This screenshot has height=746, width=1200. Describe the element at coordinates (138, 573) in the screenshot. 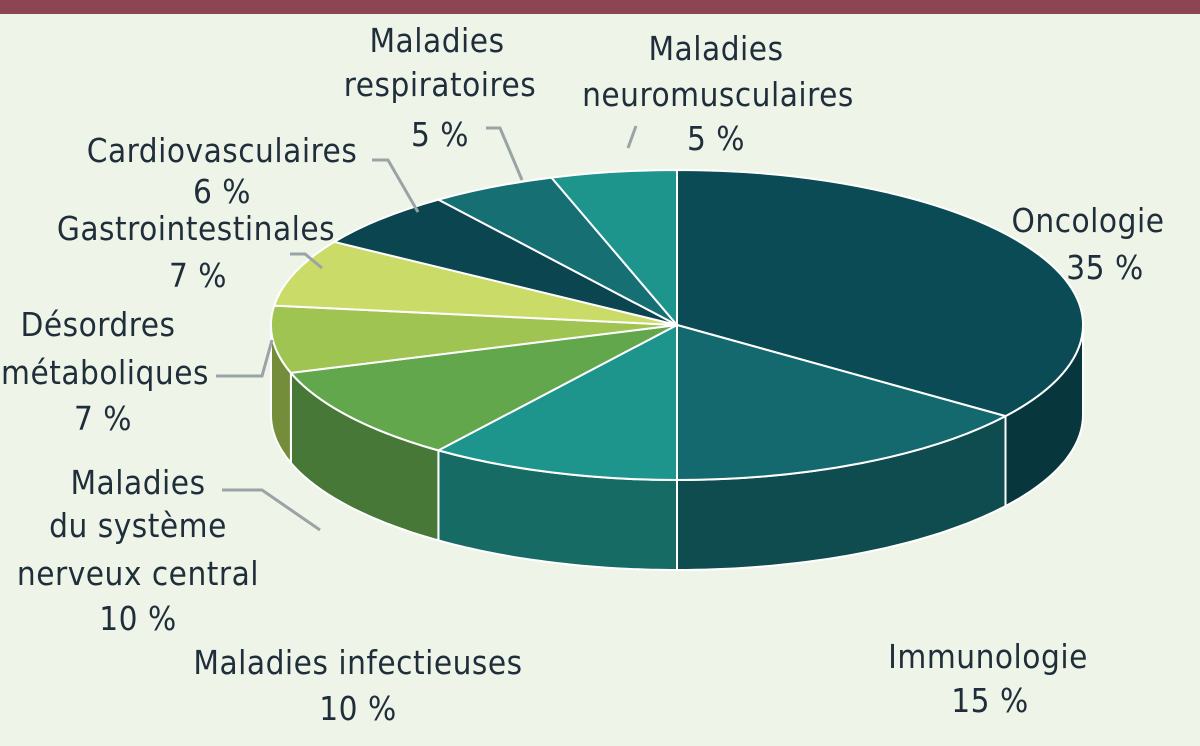

I see `slice-label-4: nerveux central` at that location.